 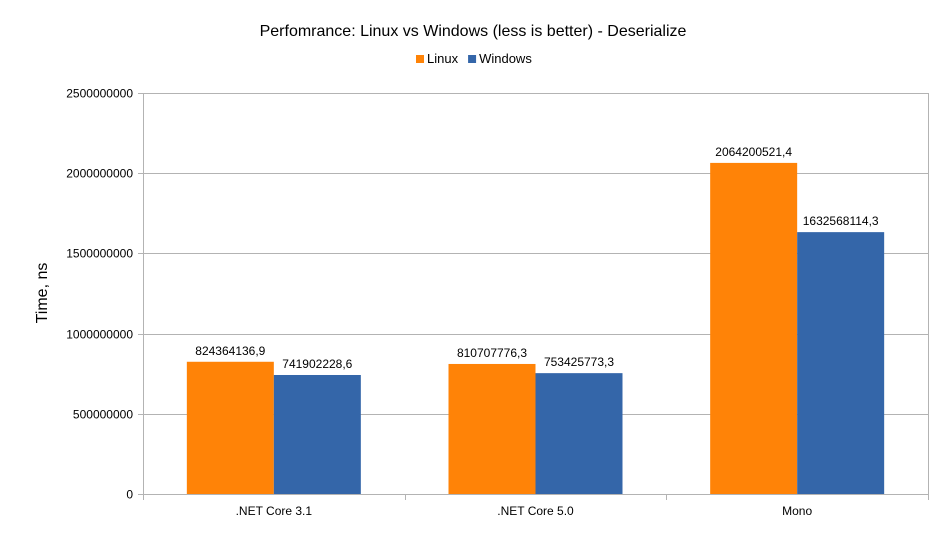 What do you see at coordinates (274, 511) in the screenshot?
I see `x-tick-label: .NET Core 3.1` at bounding box center [274, 511].